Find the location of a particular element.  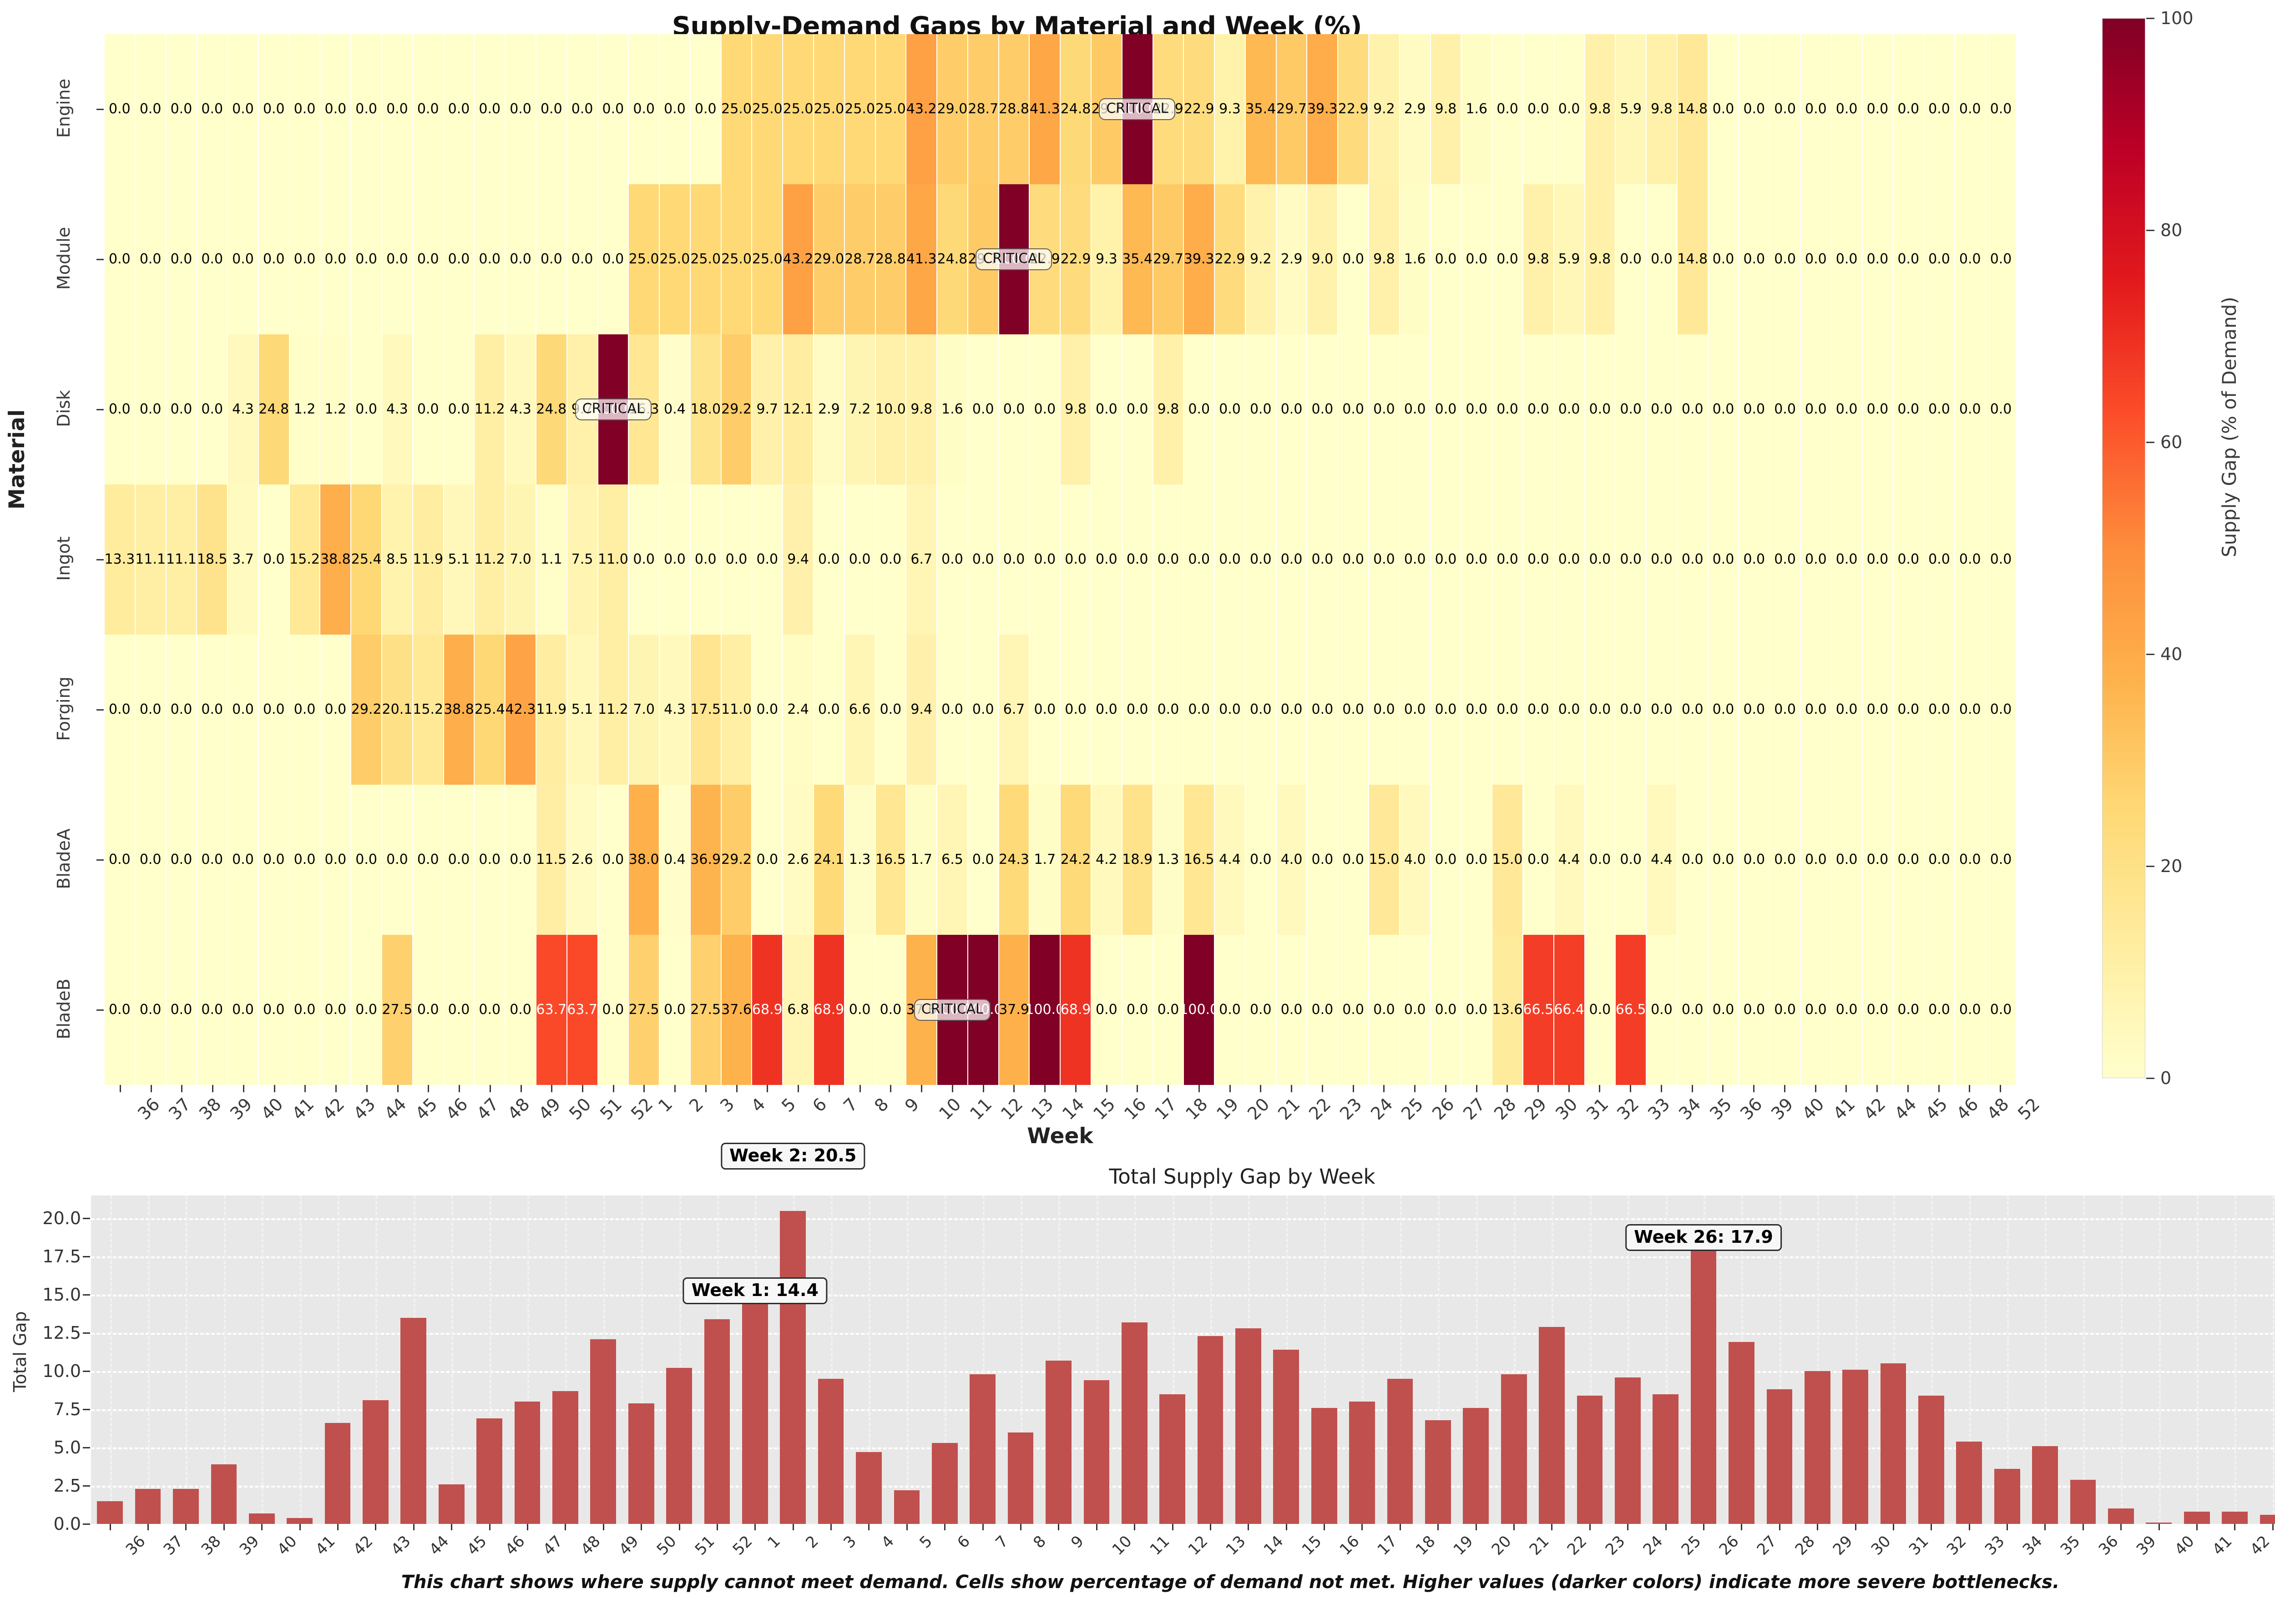

heatmap-cell: 0.4 is located at coordinates (676, 860).